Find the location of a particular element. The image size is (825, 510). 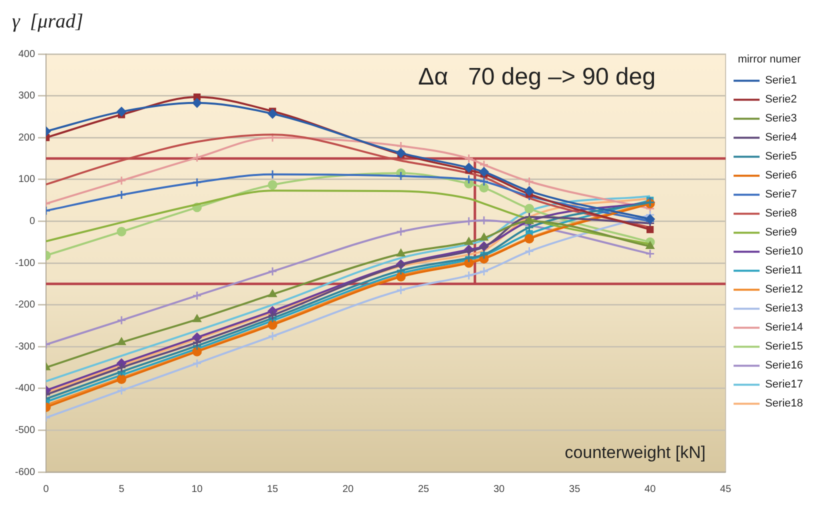

legend-label: Serie17 is located at coordinates (784, 384).